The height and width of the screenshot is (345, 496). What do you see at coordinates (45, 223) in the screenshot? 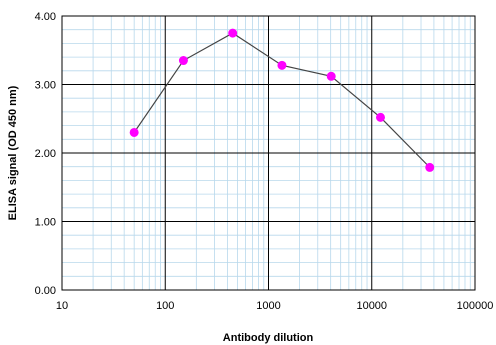
I see `y-tick-label: 1.00` at bounding box center [45, 223].